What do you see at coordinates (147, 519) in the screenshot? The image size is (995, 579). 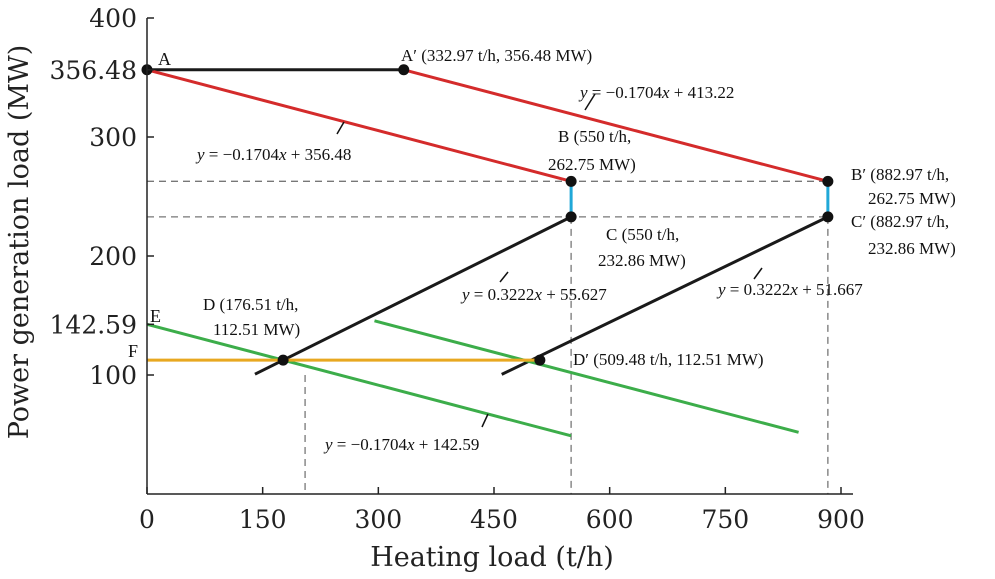 I see `x-tick-label: 0` at bounding box center [147, 519].